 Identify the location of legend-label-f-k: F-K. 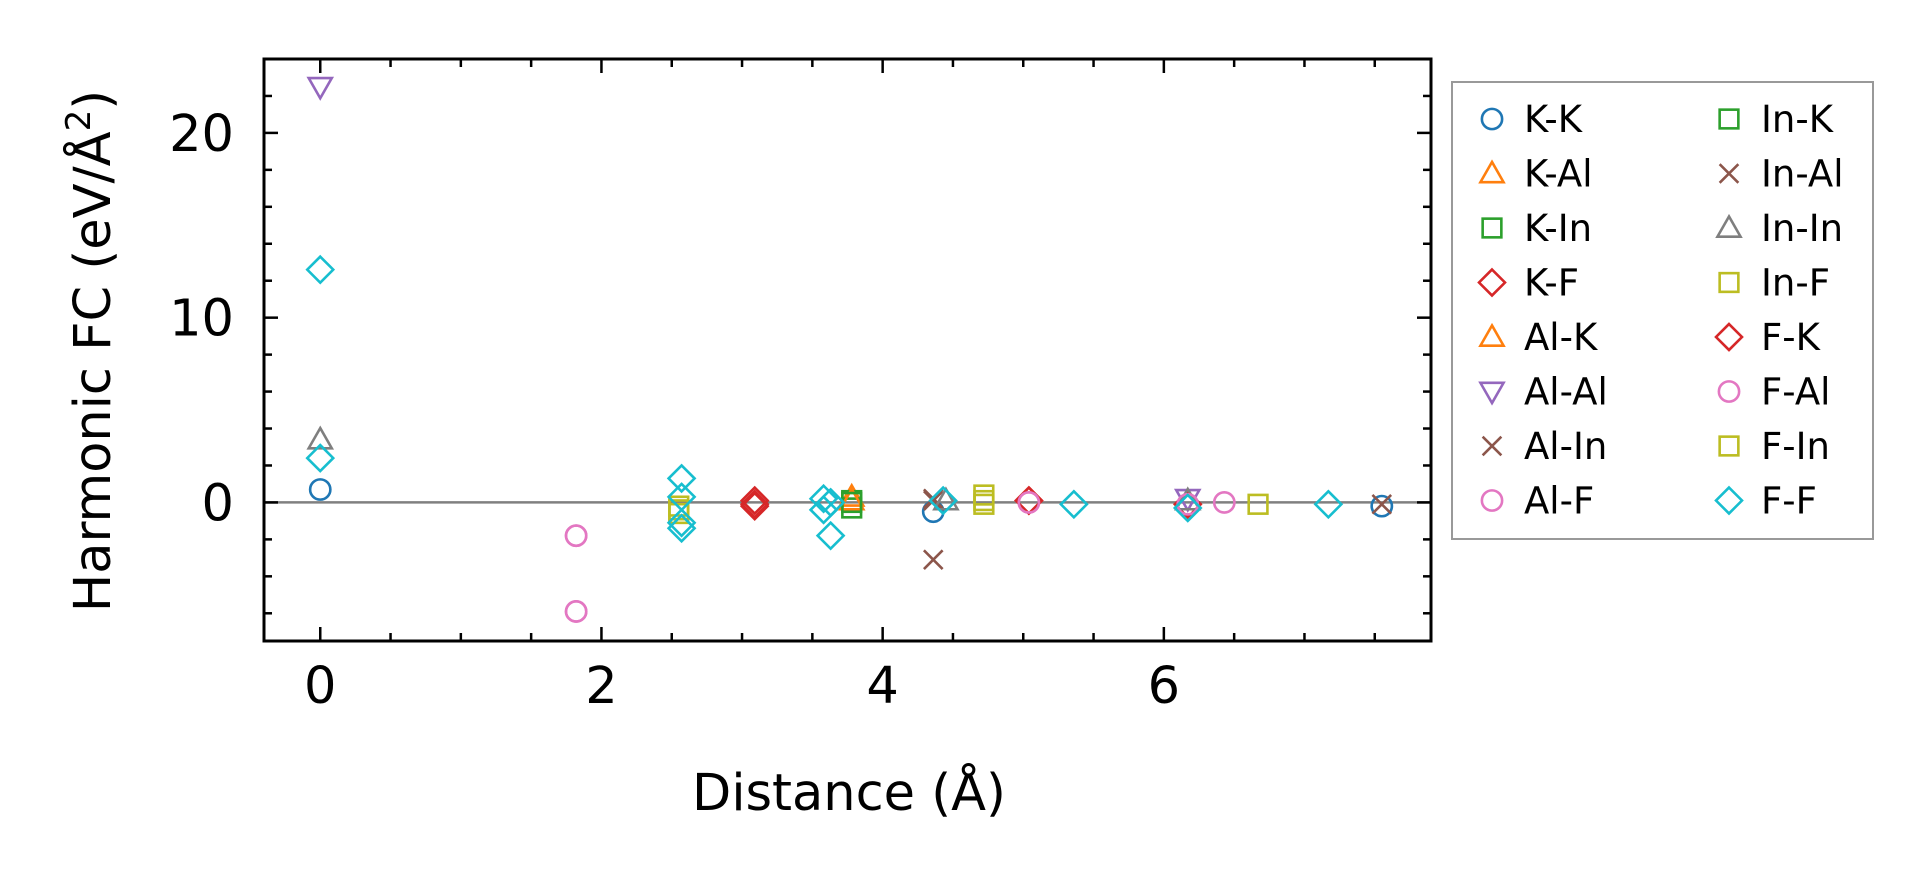
(1791, 337).